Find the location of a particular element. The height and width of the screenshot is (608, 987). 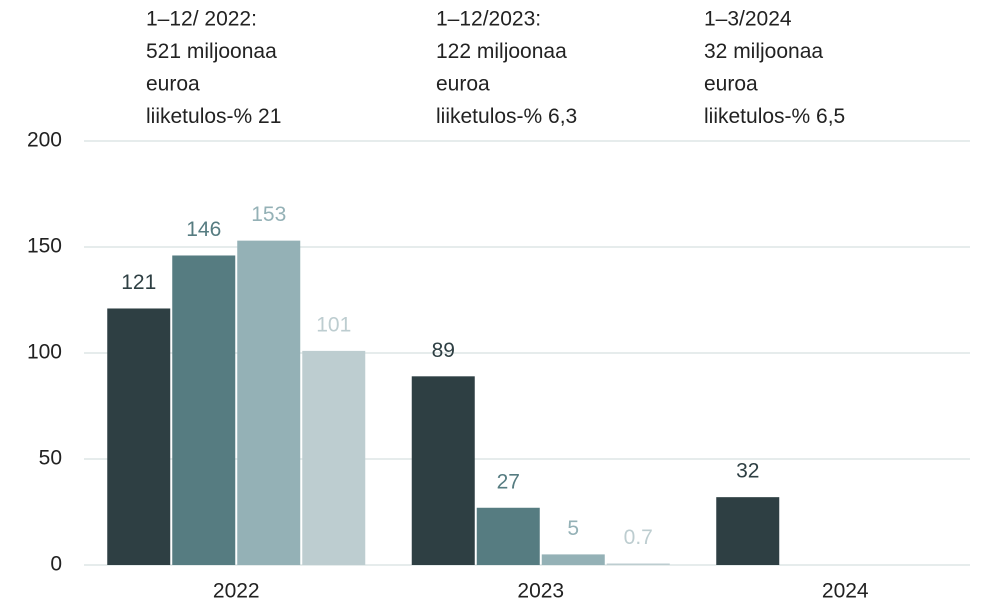

data-label: 27 is located at coordinates (508, 481).